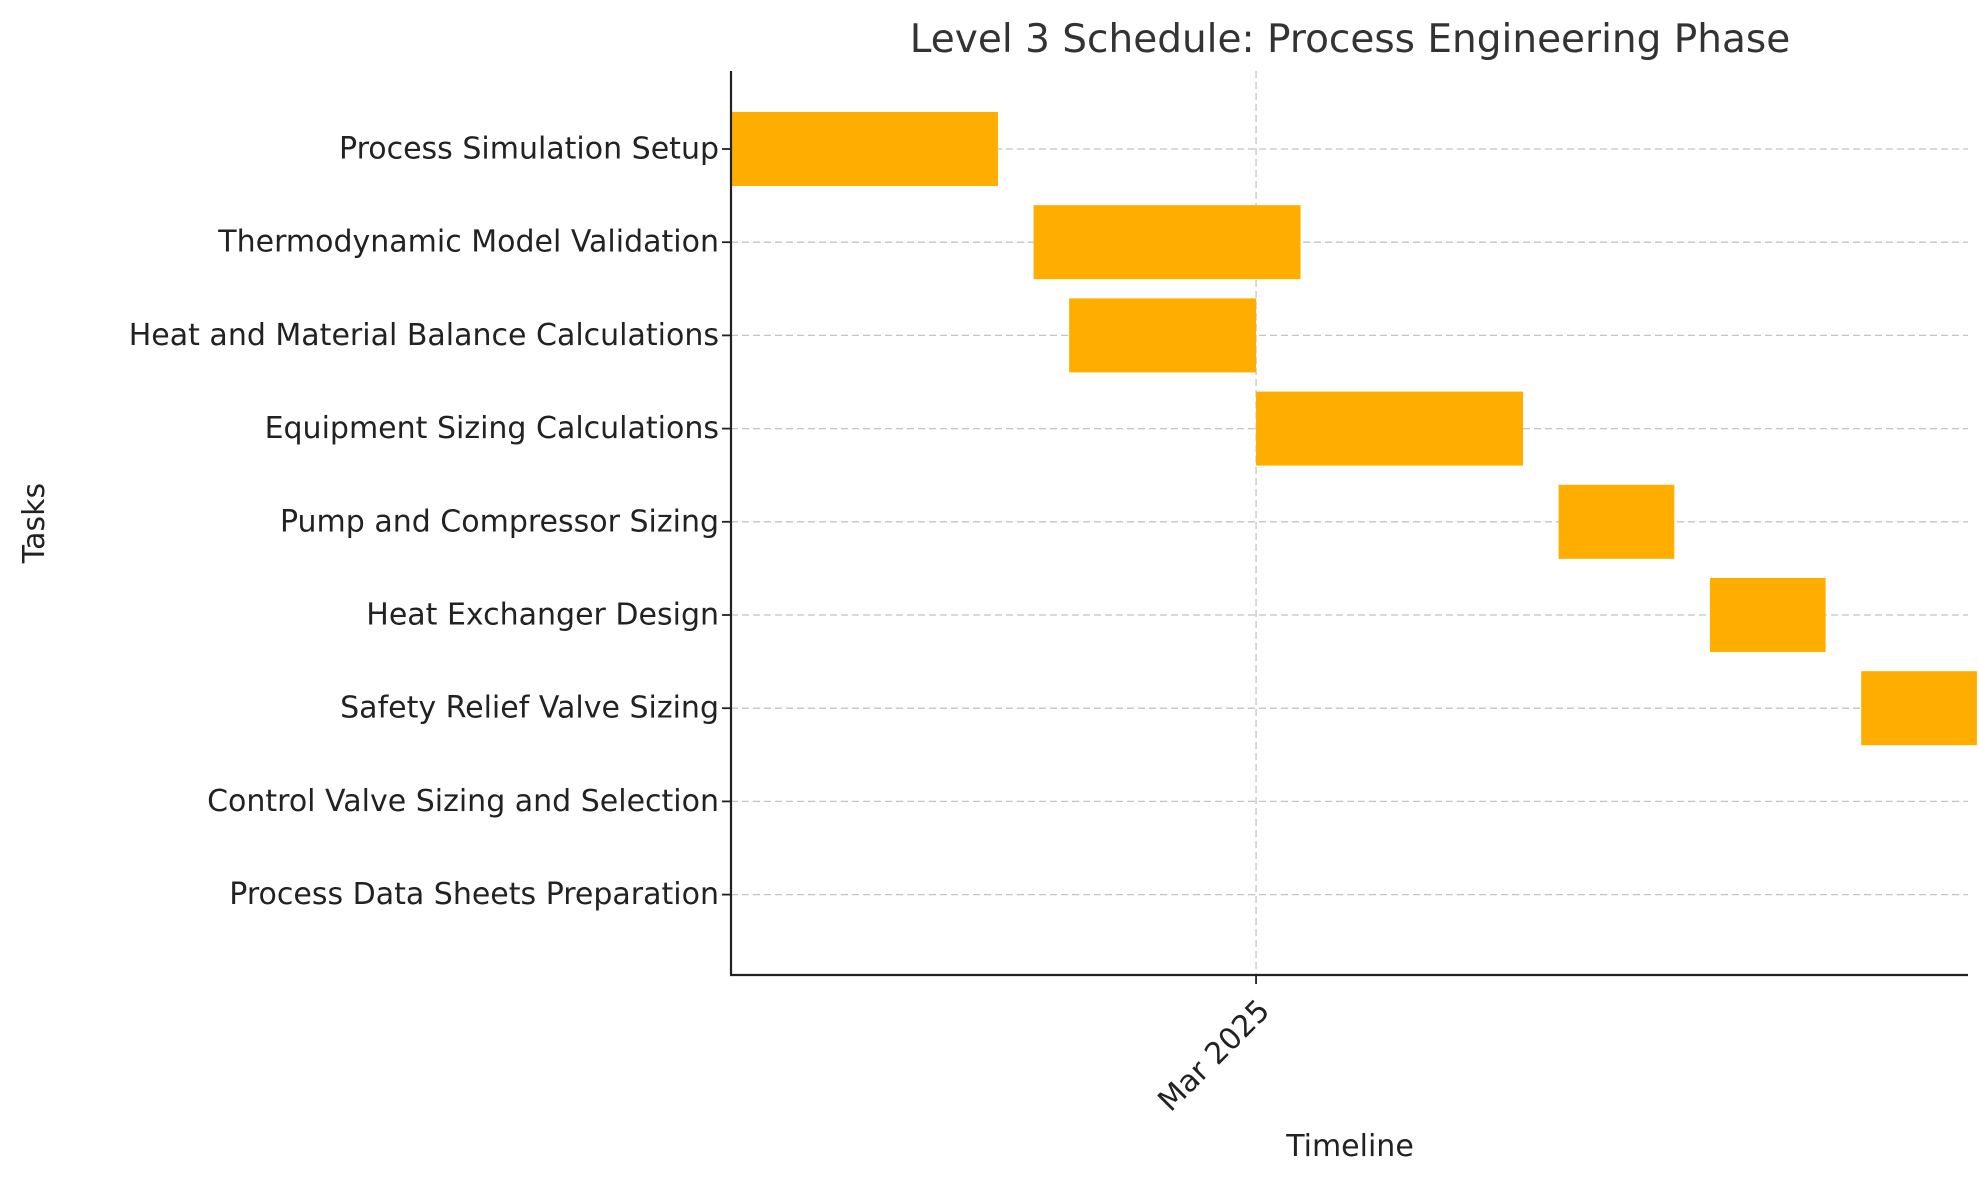 This screenshot has width=1979, height=1180. I want to click on y-tick-label: Equipment Sizing Calculations, so click(492, 428).